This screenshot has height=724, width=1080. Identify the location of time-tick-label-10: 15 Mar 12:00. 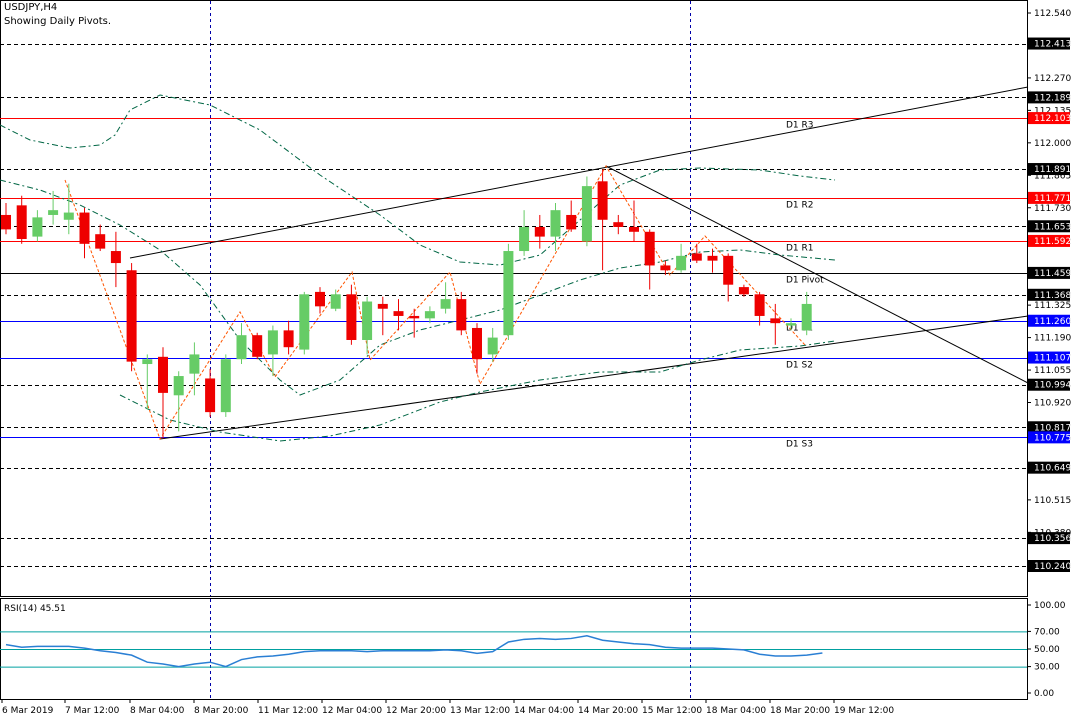
(672, 711).